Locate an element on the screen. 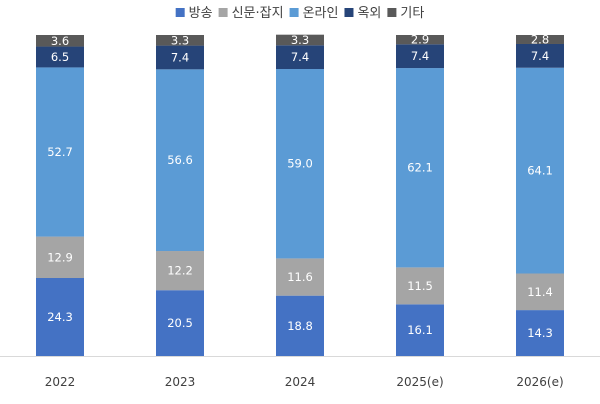  bar-segment-s3-2025-e is located at coordinates (420, 56).